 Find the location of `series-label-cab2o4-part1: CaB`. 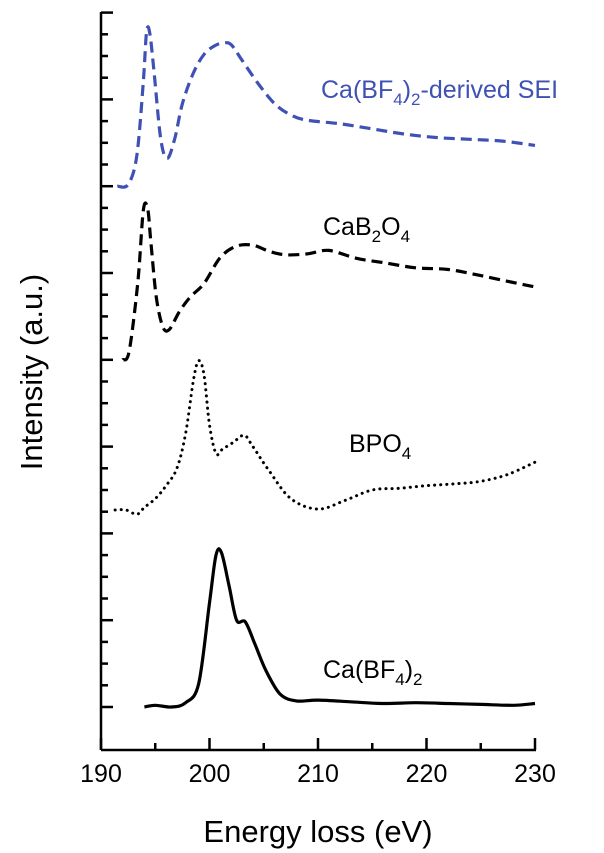

series-label-cab2o4-part1: CaB is located at coordinates (347, 227).